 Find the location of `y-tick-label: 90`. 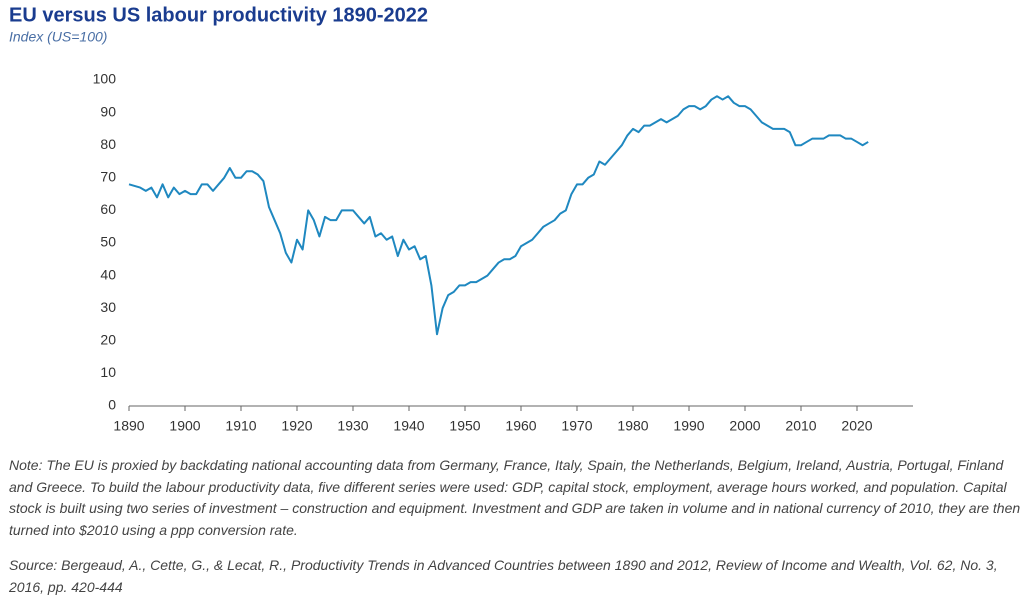

y-tick-label: 90 is located at coordinates (108, 111).